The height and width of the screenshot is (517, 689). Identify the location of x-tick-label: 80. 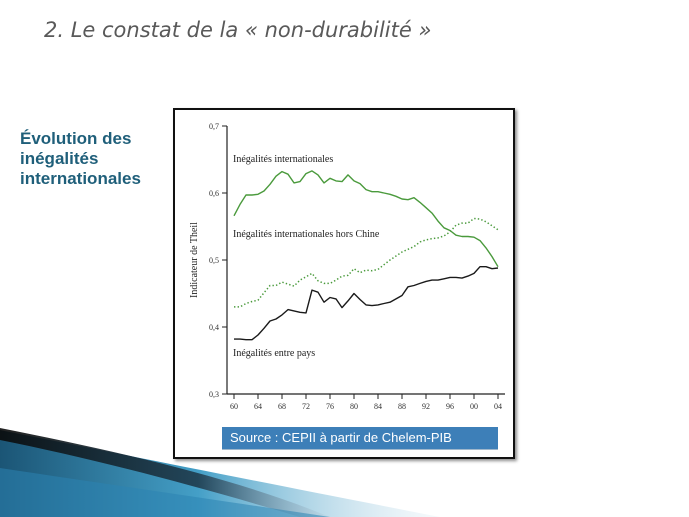
(354, 406).